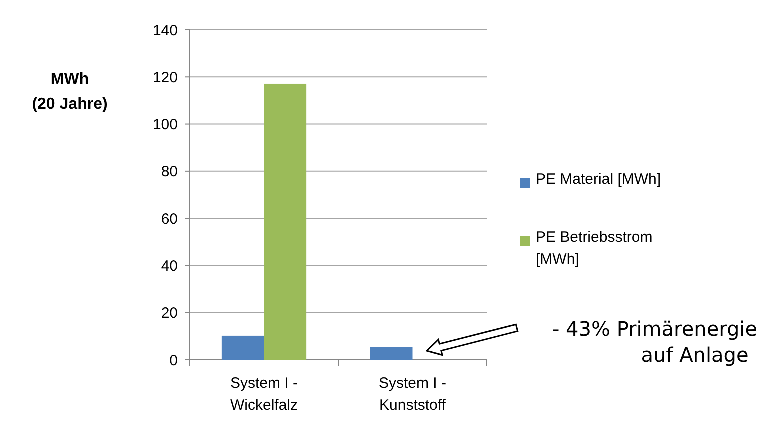 This screenshot has width=784, height=435. I want to click on y-tick-label: 140, so click(165, 31).